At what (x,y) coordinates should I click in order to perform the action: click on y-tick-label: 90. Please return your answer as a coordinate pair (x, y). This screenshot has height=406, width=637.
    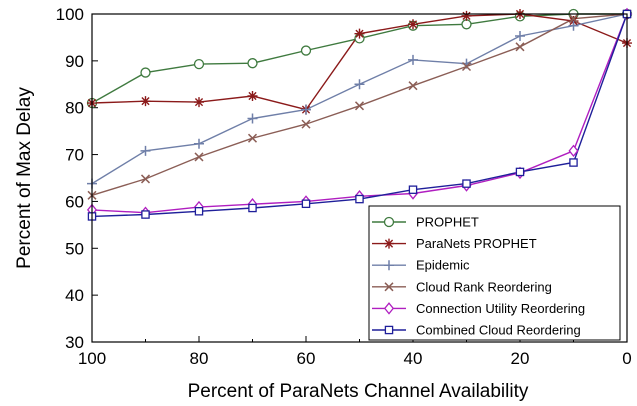
    Looking at the image, I should click on (74, 61).